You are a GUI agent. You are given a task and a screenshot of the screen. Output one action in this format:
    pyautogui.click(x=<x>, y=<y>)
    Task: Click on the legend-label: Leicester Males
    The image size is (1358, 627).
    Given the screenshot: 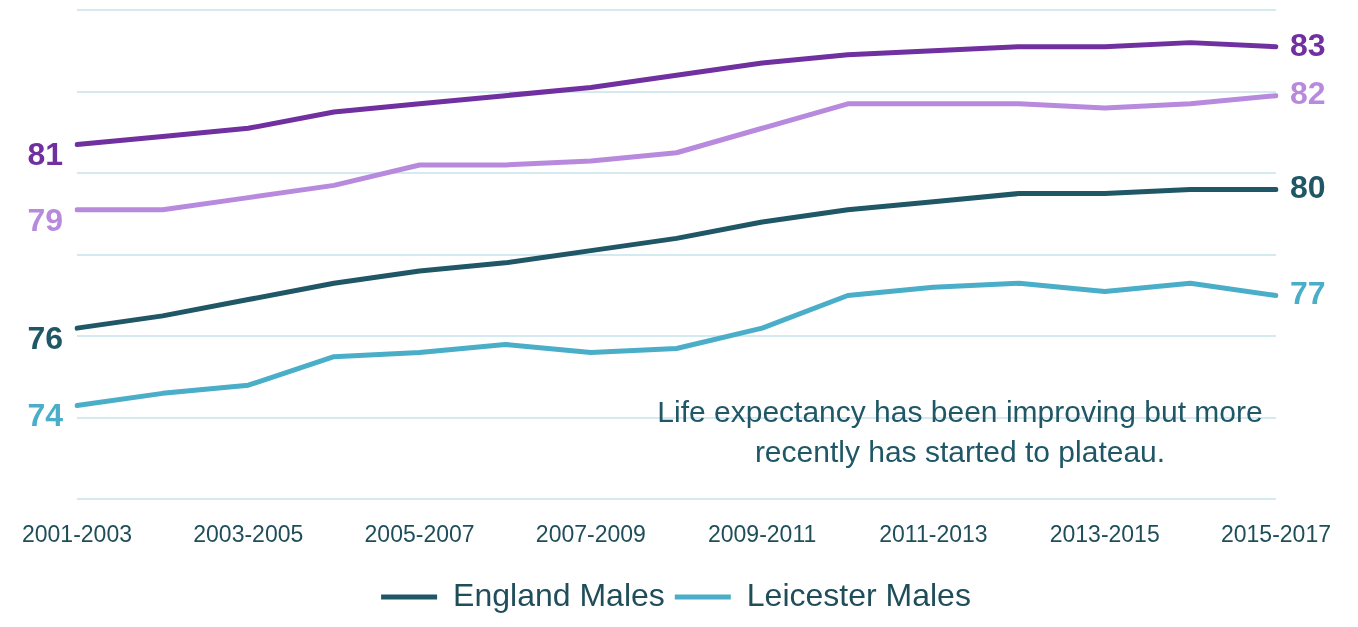 What is the action you would take?
    pyautogui.click(x=858, y=594)
    